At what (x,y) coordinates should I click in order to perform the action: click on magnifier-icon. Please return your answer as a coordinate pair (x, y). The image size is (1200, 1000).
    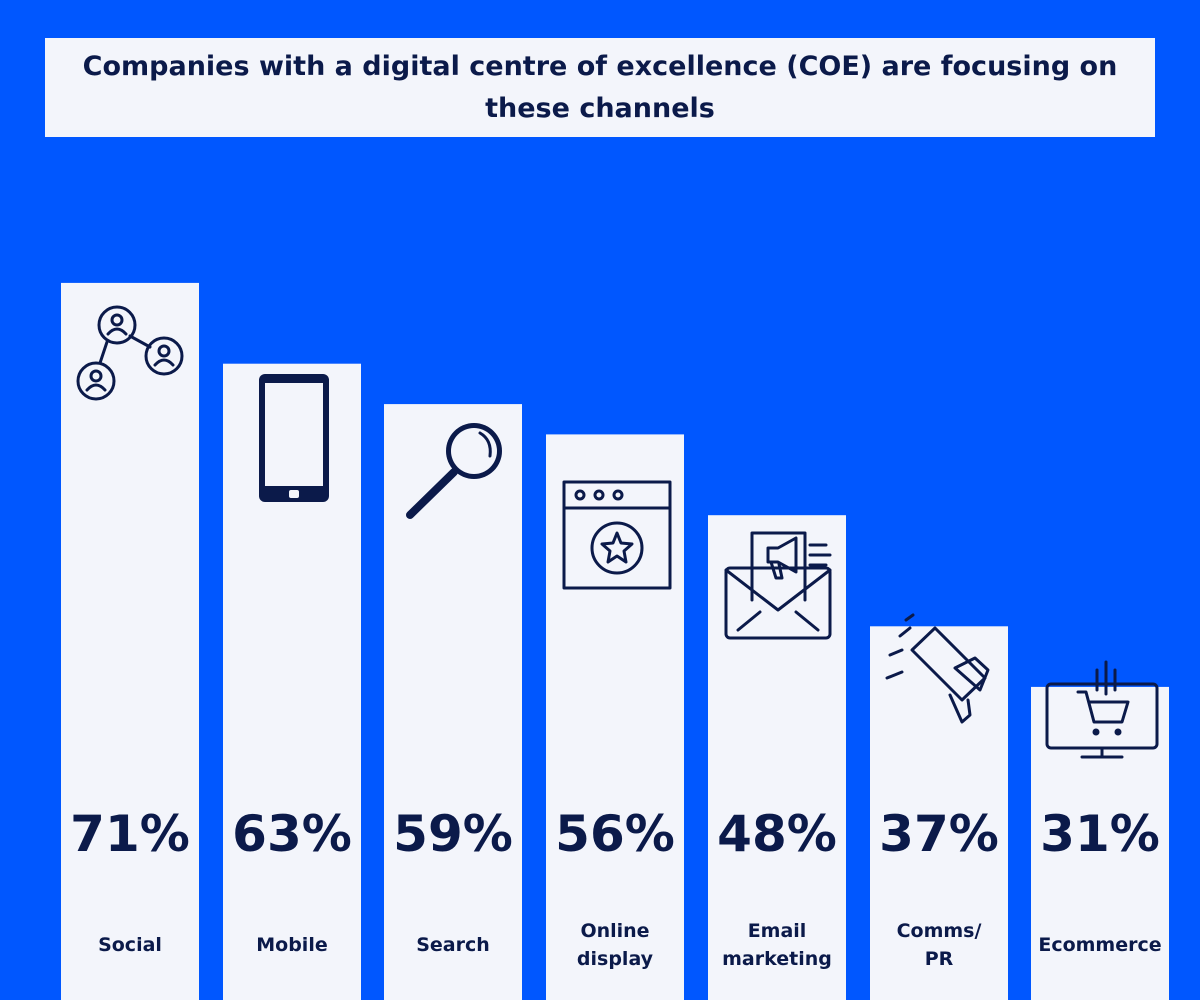
    Looking at the image, I should click on (454, 471).